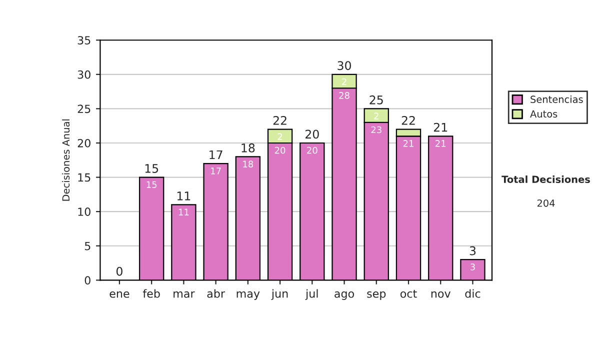 Image resolution: width=600 pixels, height=340 pixels. Describe the element at coordinates (311, 294) in the screenshot. I see `x-tick-label: jul` at that location.